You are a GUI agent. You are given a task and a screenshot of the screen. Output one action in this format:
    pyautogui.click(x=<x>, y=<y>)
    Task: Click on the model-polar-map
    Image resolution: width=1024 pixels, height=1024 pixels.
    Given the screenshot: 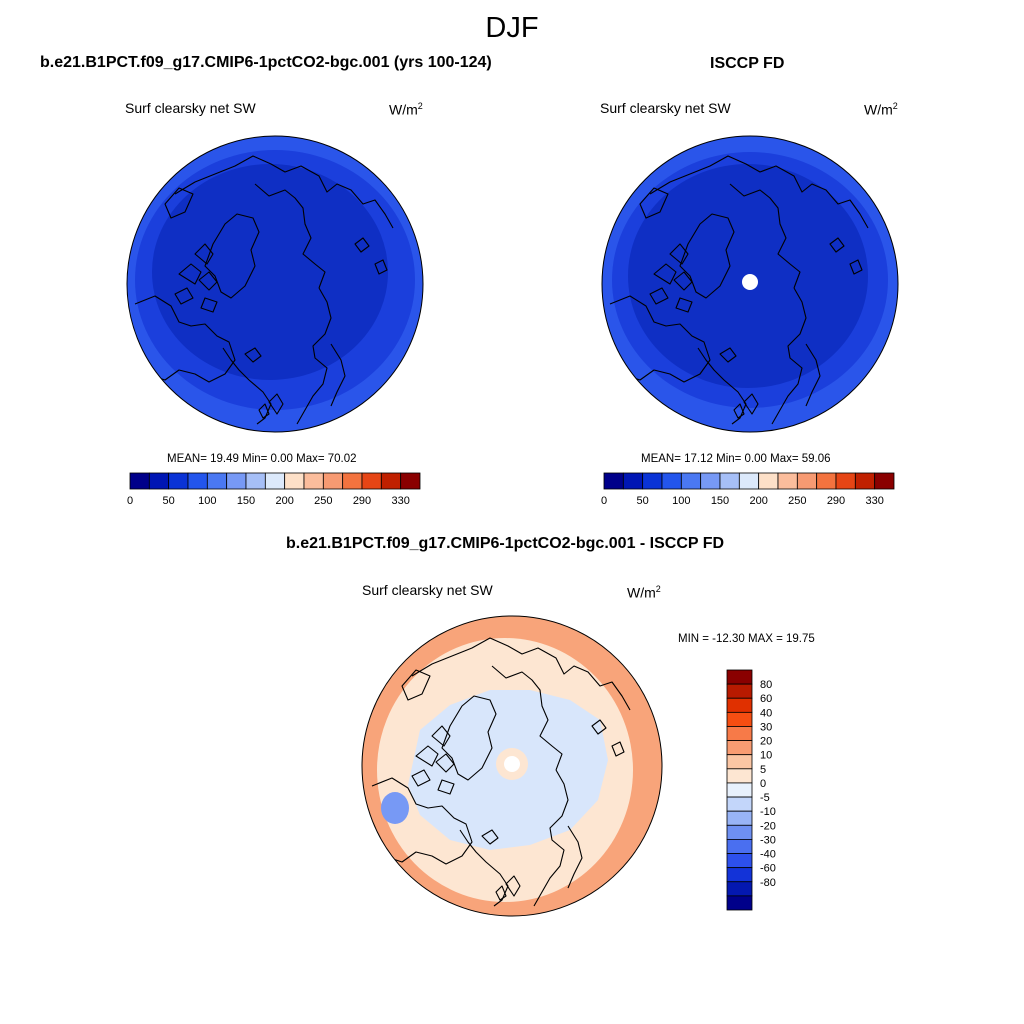 What is the action you would take?
    pyautogui.click(x=275, y=284)
    